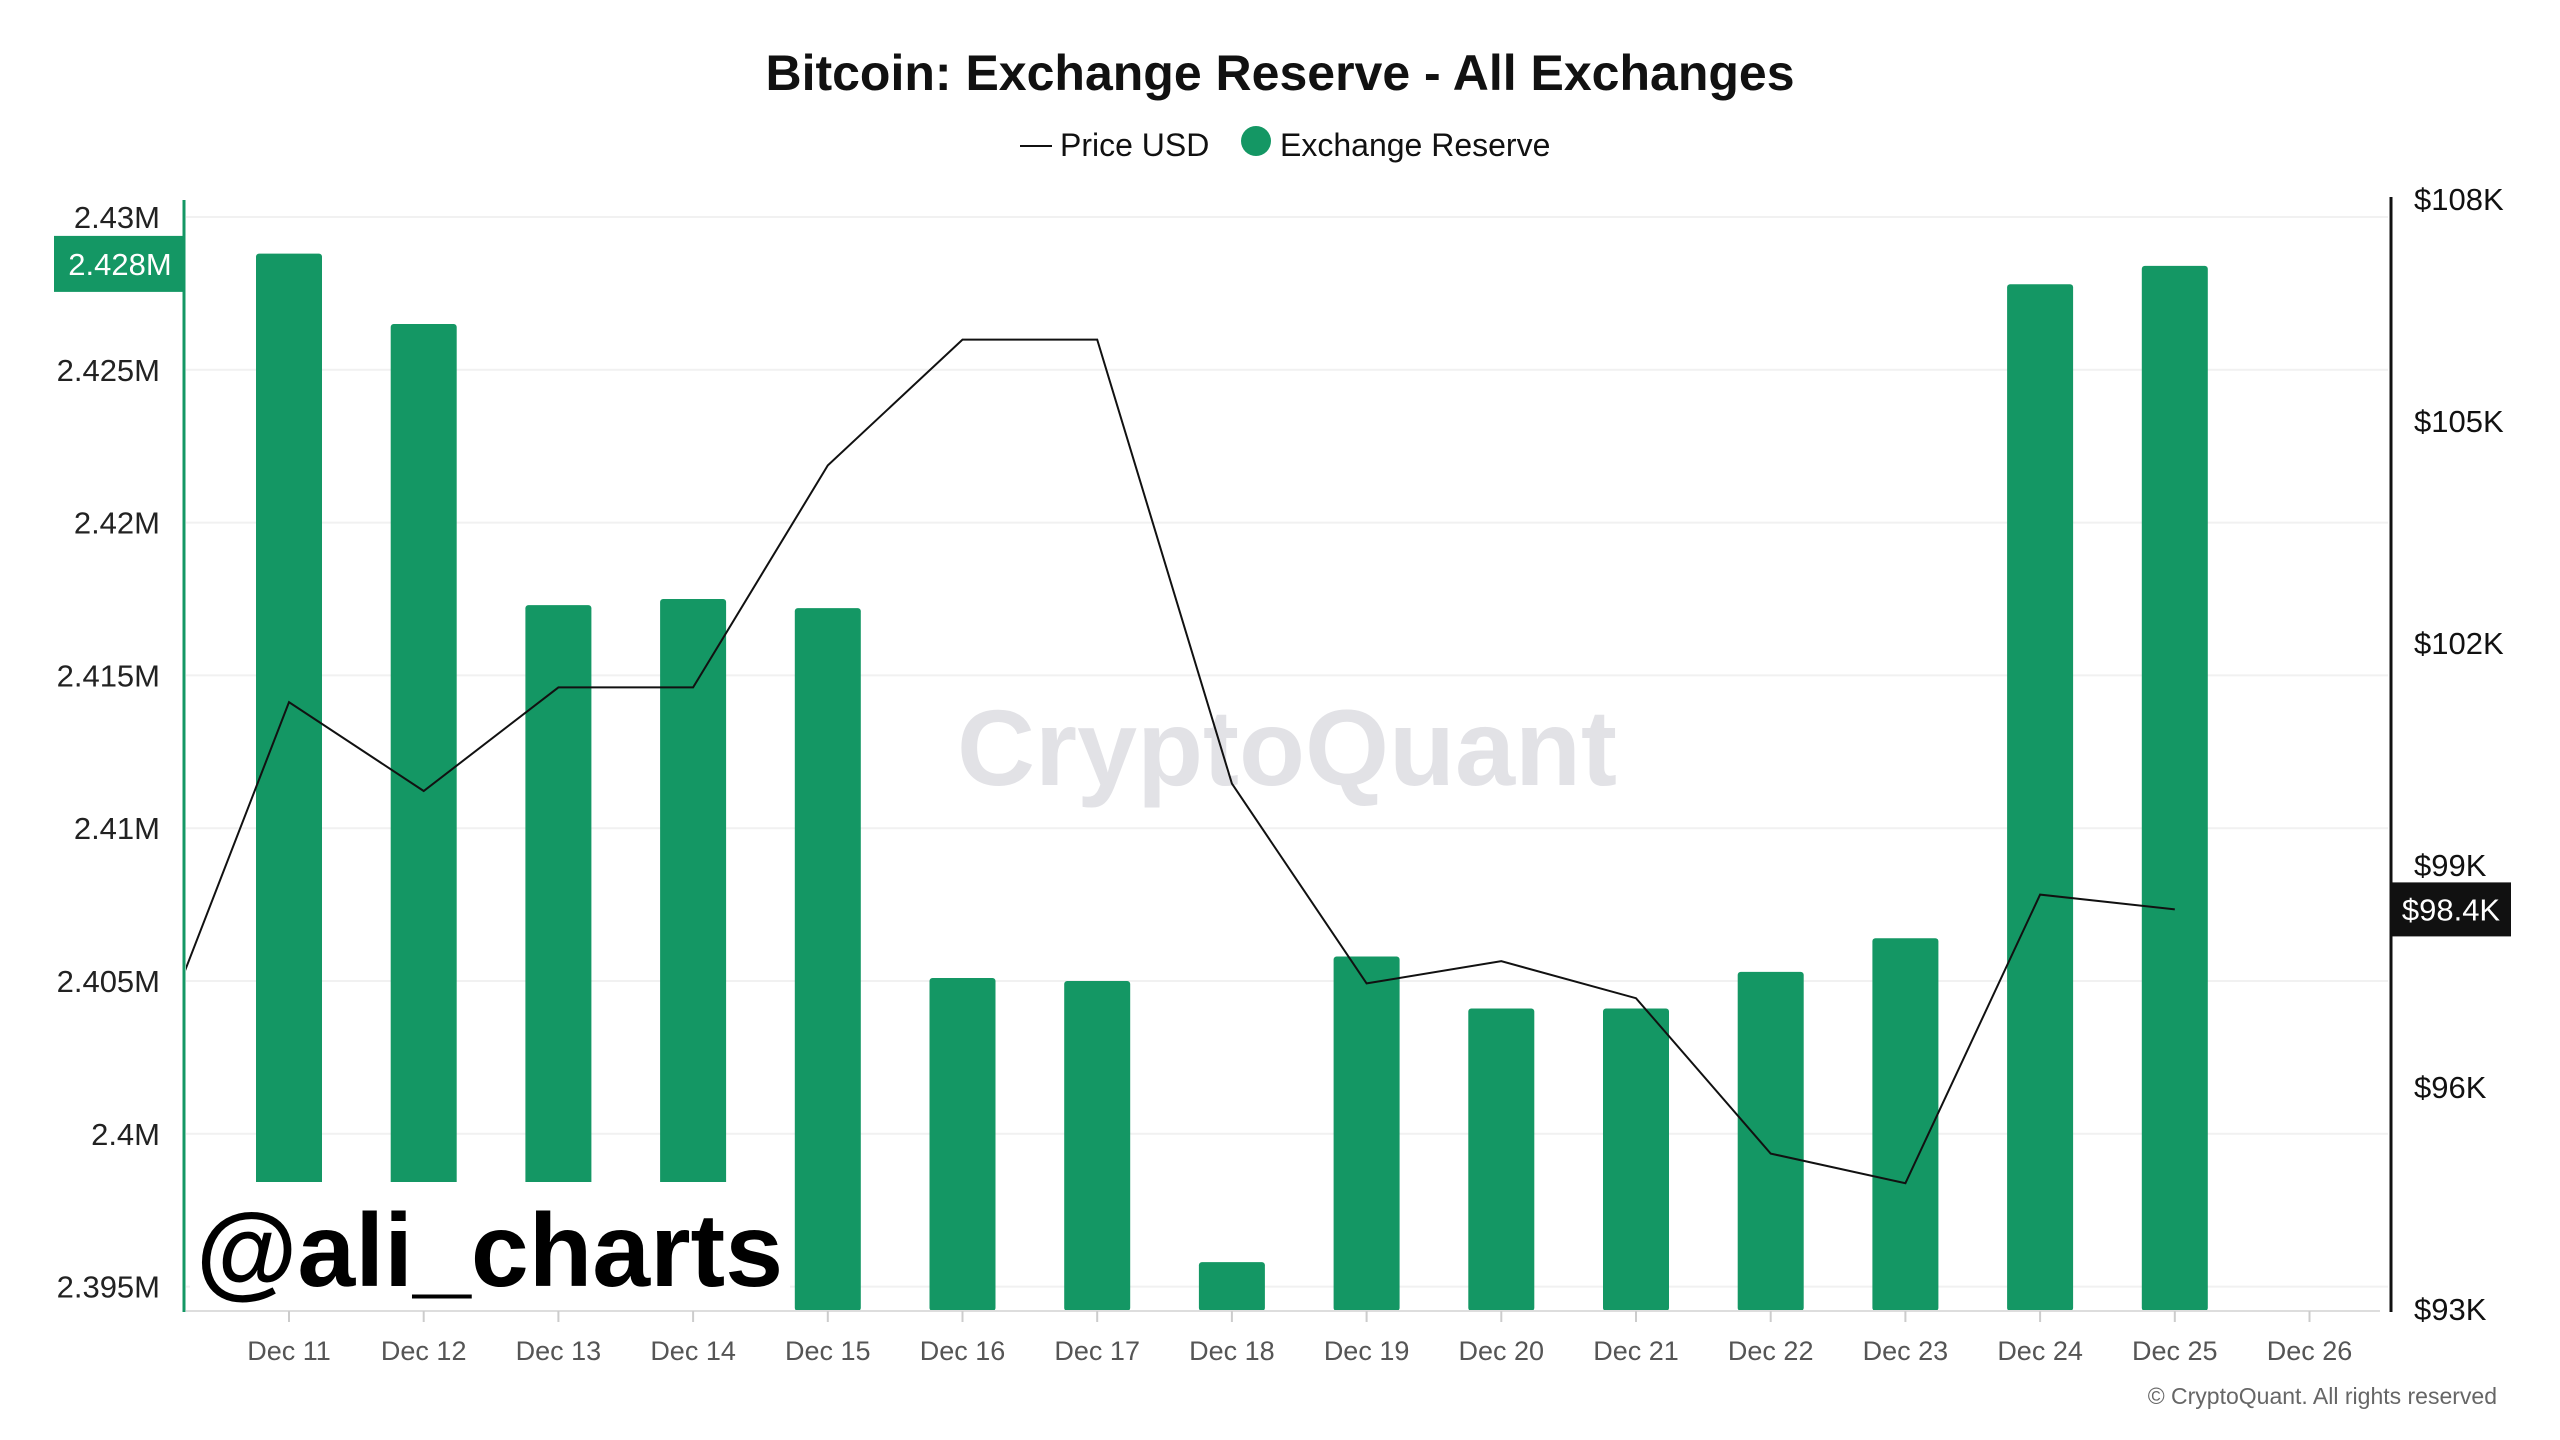 The width and height of the screenshot is (2560, 1440). What do you see at coordinates (1097, 1351) in the screenshot?
I see `x-tick-label: Dec 17` at bounding box center [1097, 1351].